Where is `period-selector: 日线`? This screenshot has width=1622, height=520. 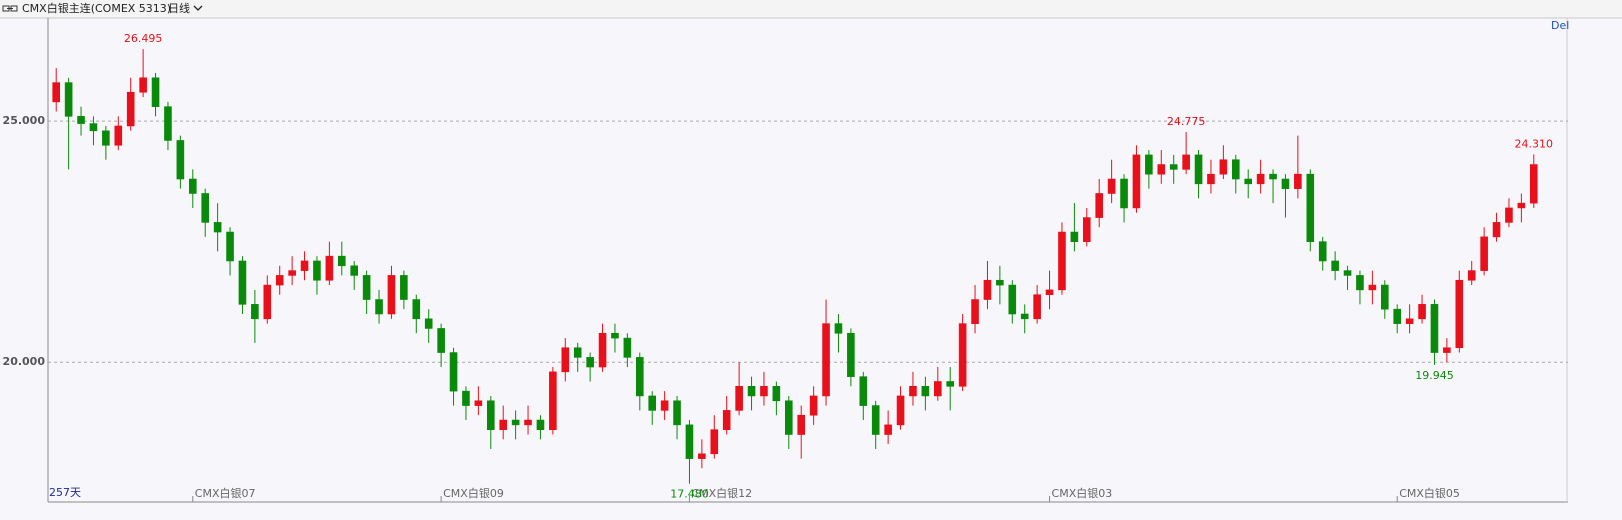
period-selector: 日线 is located at coordinates (179, 8).